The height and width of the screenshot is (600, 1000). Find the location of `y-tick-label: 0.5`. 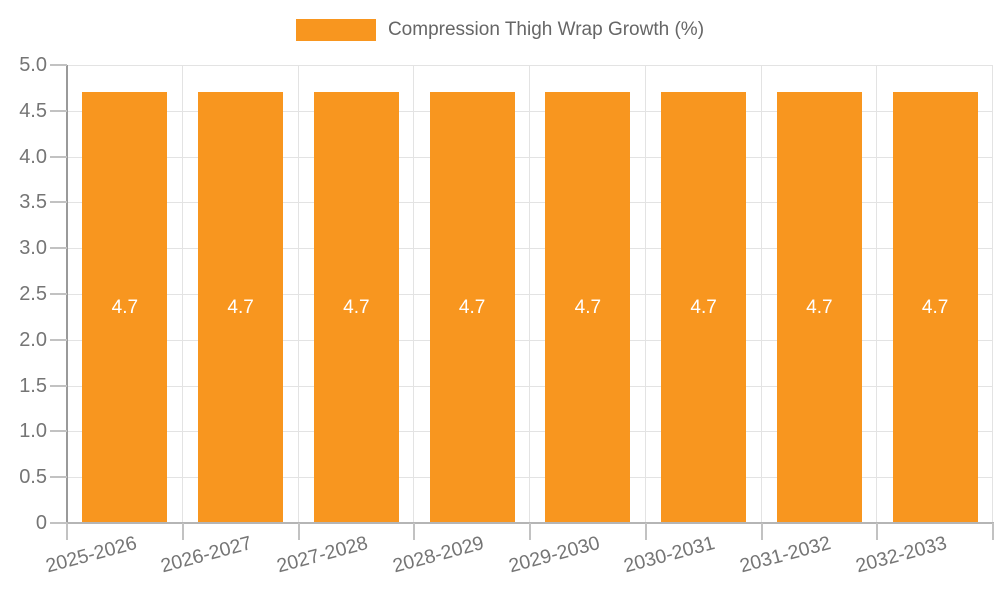

y-tick-label: 0.5 is located at coordinates (33, 477).